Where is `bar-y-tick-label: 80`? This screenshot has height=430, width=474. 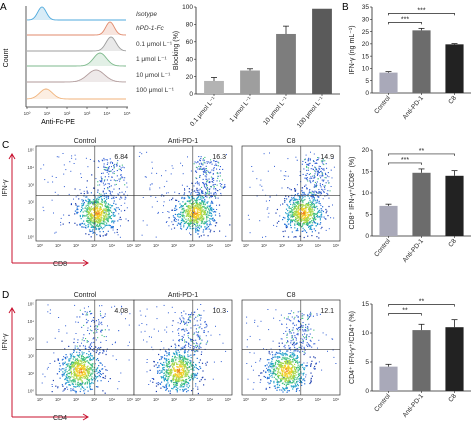 bar-y-tick-label: 80 is located at coordinates (190, 25).